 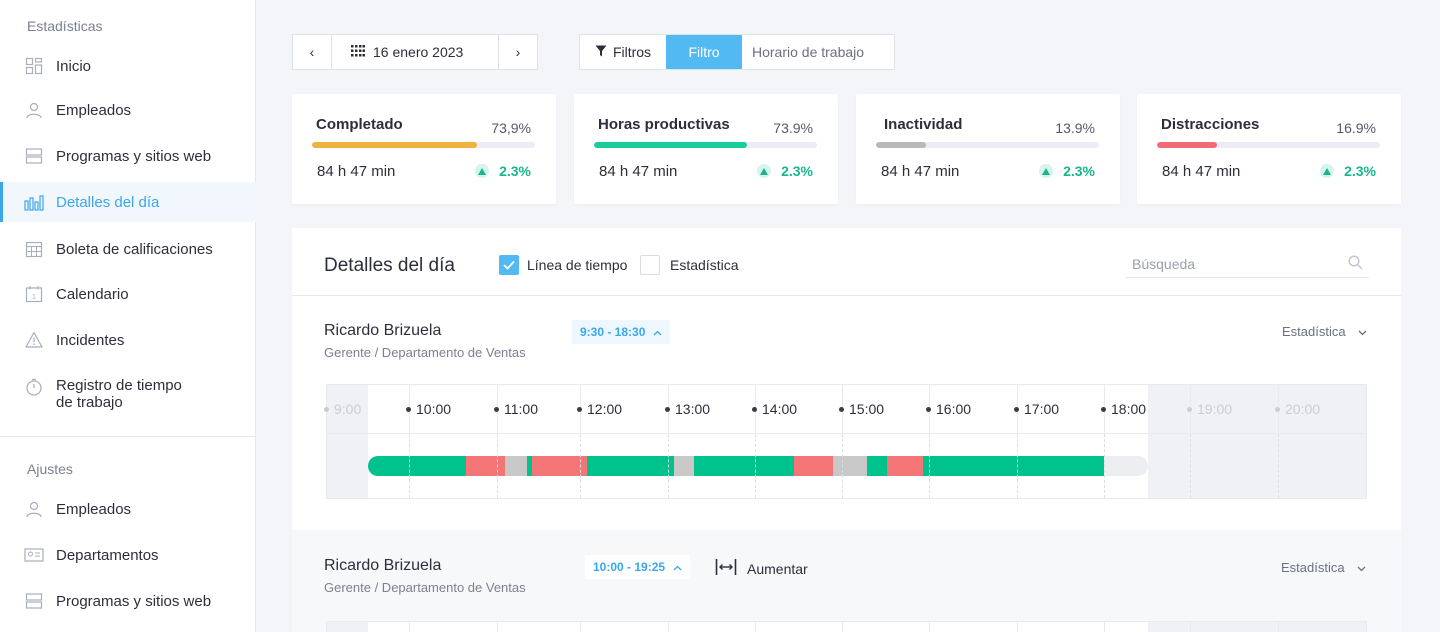 What do you see at coordinates (348, 409) in the screenshot?
I see `hour-label-text: 9:00` at bounding box center [348, 409].